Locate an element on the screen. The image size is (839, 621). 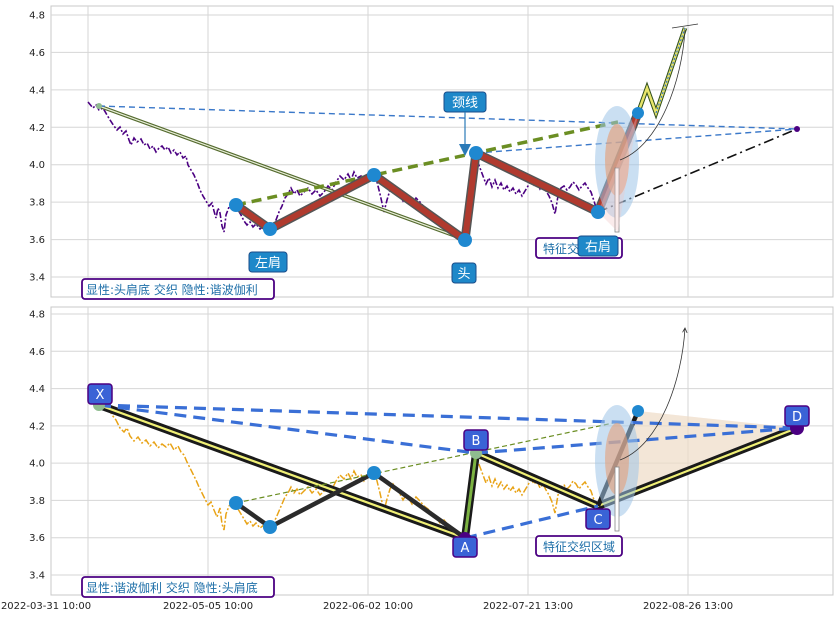
top-zone-inner is located at coordinates (617, 160).